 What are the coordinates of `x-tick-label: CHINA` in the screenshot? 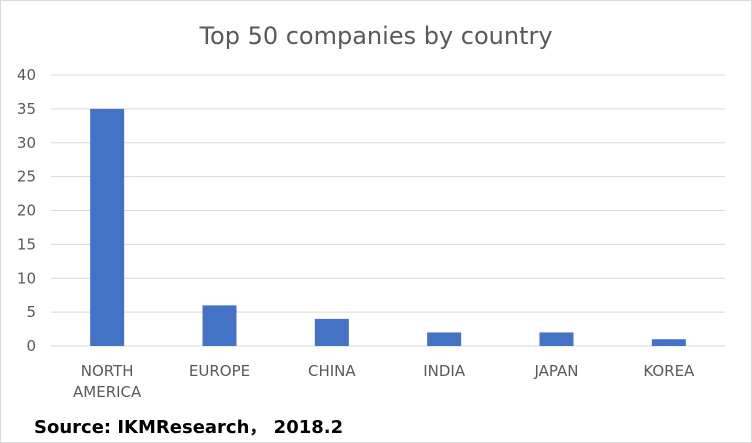 It's located at (332, 371).